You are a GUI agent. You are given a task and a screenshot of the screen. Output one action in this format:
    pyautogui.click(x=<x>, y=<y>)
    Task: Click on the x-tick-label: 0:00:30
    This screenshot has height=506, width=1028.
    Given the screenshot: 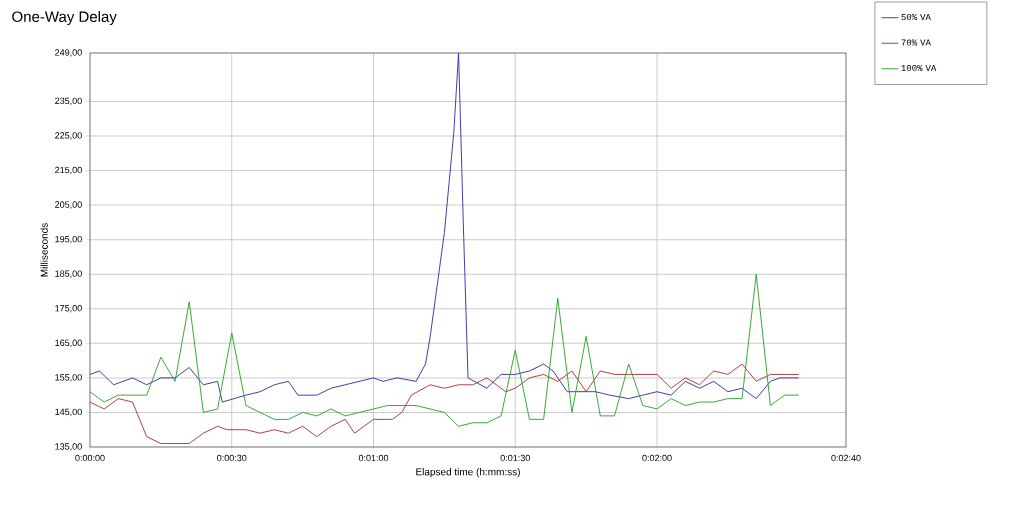 What is the action you would take?
    pyautogui.click(x=232, y=458)
    